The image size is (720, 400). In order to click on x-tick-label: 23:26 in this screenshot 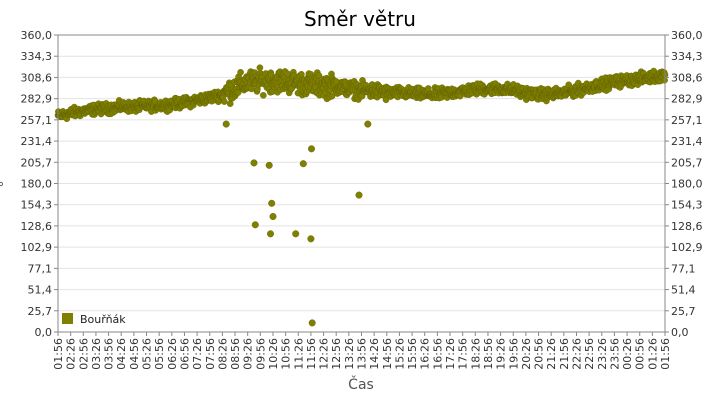, I will do `click(602, 354)`.